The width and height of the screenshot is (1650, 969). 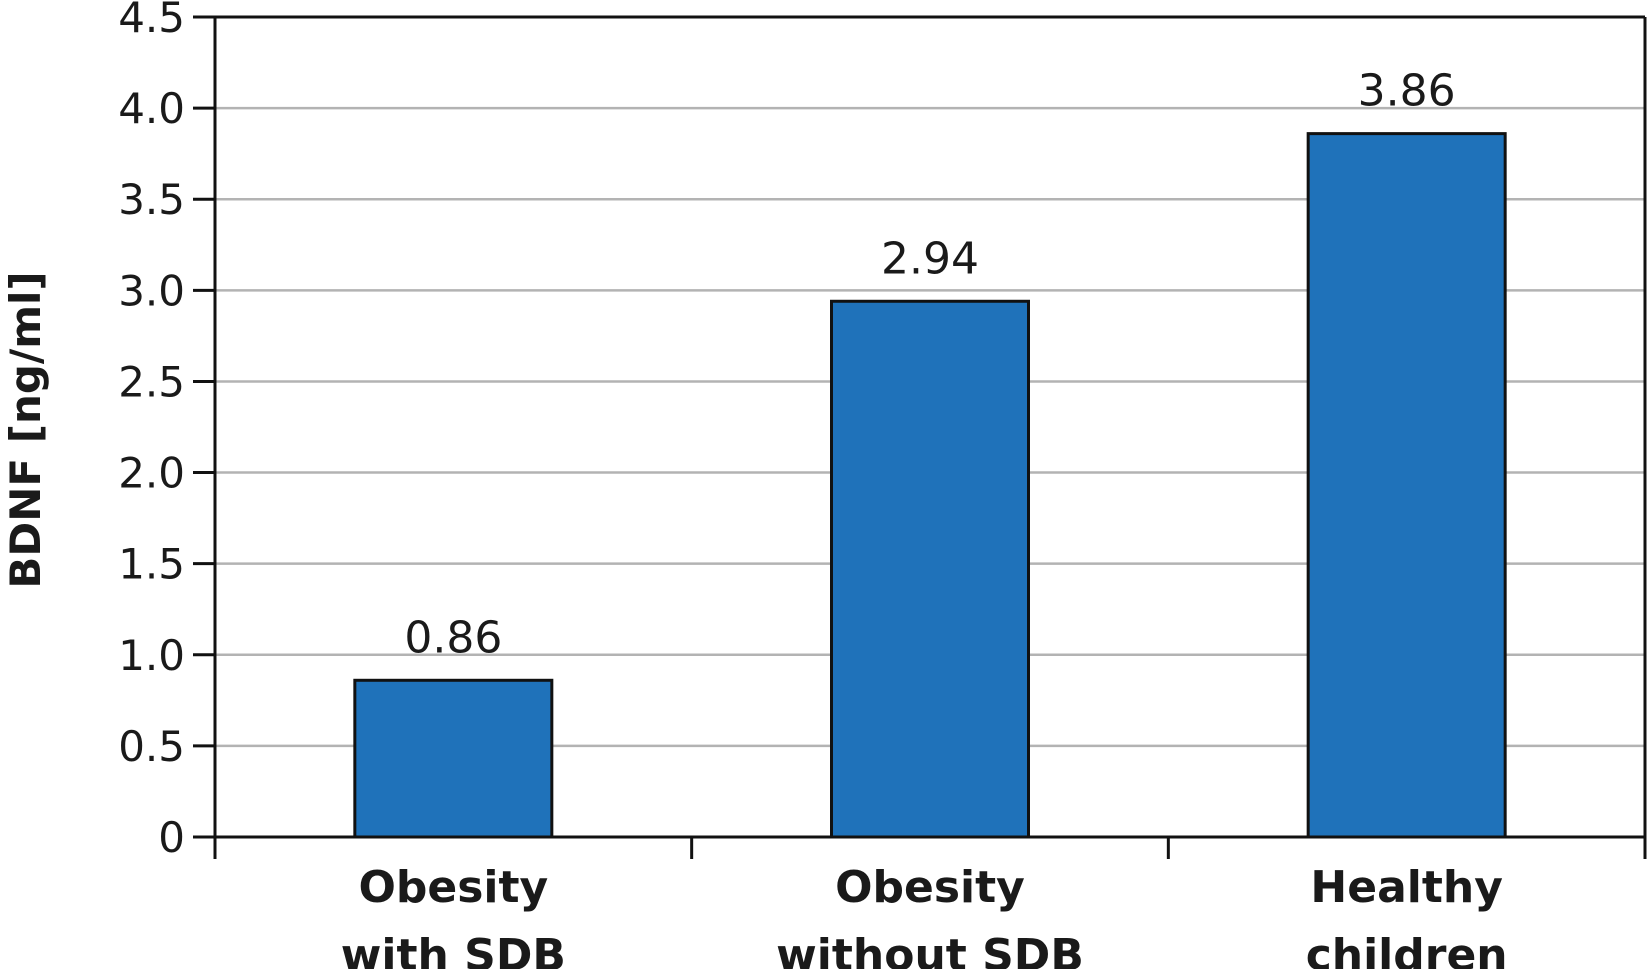 I want to click on y-tick-label: 1.0, so click(x=151, y=655).